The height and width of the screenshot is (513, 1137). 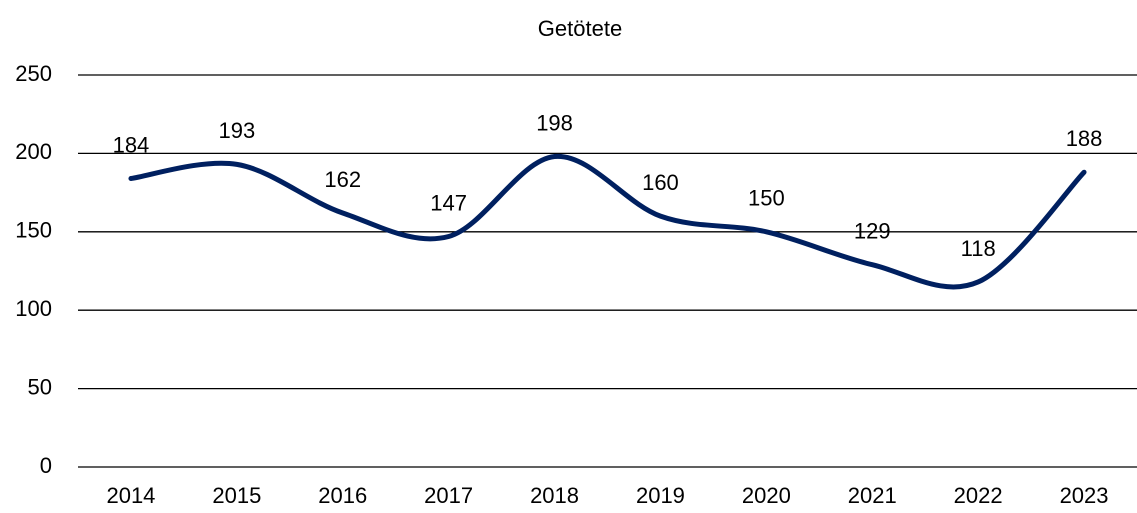 What do you see at coordinates (46, 465) in the screenshot?
I see `y-tick-label: 0` at bounding box center [46, 465].